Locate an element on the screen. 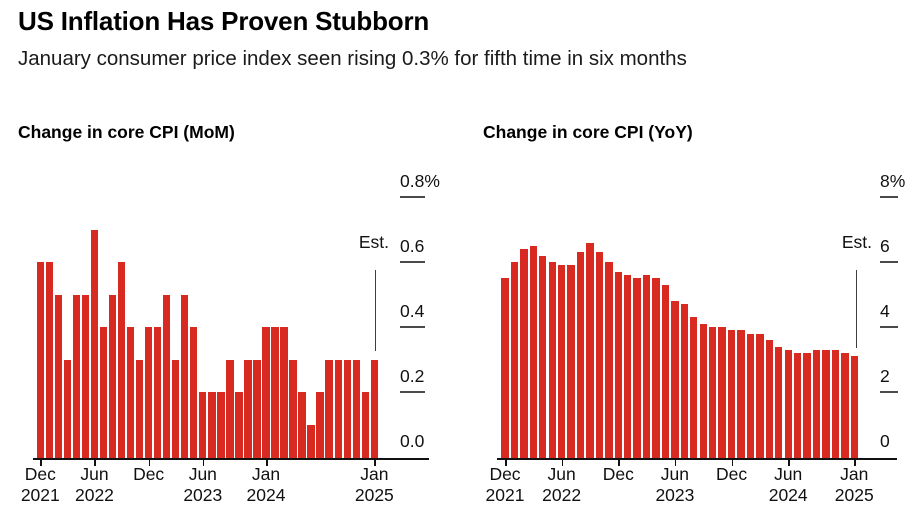  page-title: US Inflation Has Proven Stubborn is located at coordinates (224, 21).